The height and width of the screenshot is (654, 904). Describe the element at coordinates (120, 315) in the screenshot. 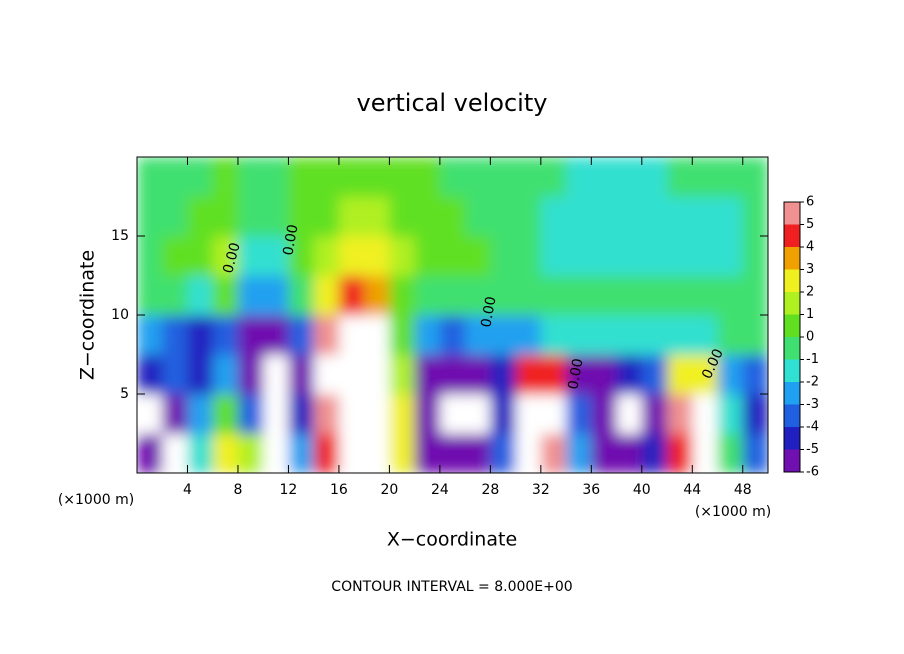

I see `y-tick-label: 10` at that location.